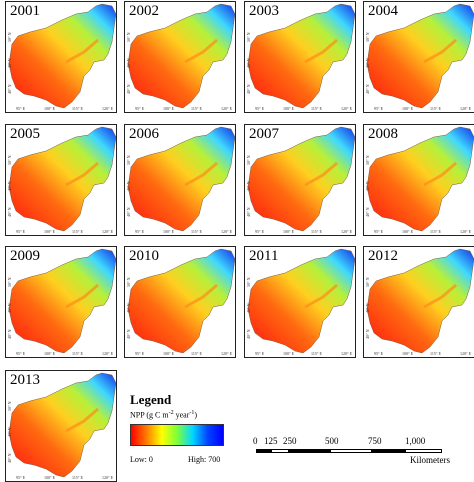 The height and width of the screenshot is (482, 474). I want to click on scale-bar-tick-label: 250, so click(290, 441).